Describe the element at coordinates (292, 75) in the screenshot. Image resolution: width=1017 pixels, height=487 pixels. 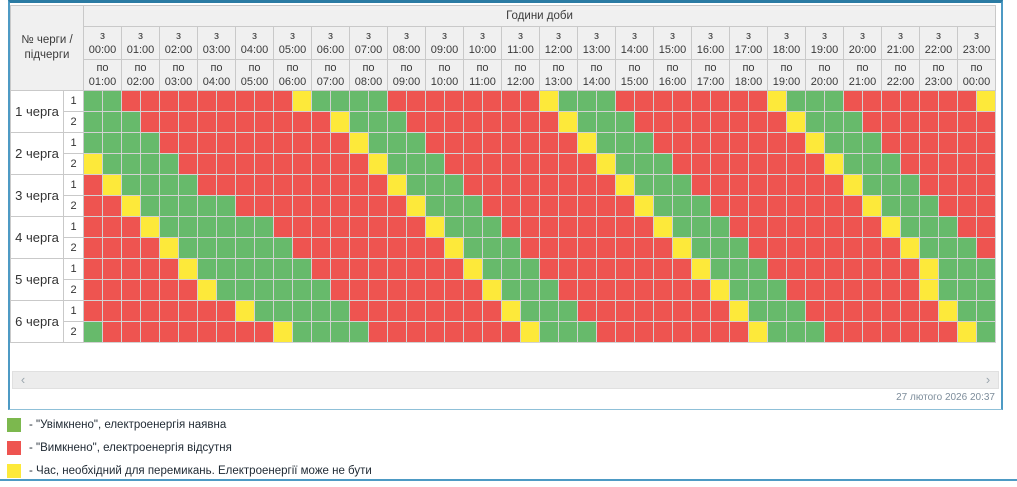
I see `hour-column-to-header: по 06:00` at that location.